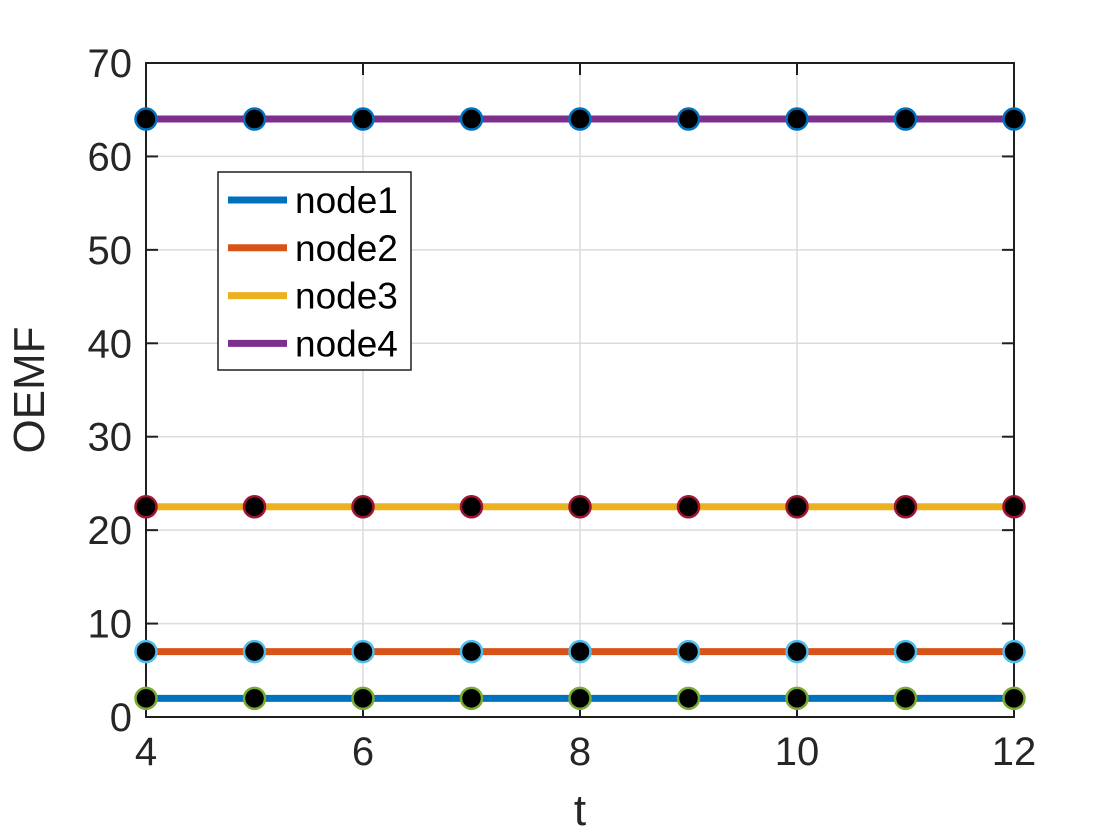  Describe the element at coordinates (146, 752) in the screenshot. I see `x-tick-label-4: 4` at that location.